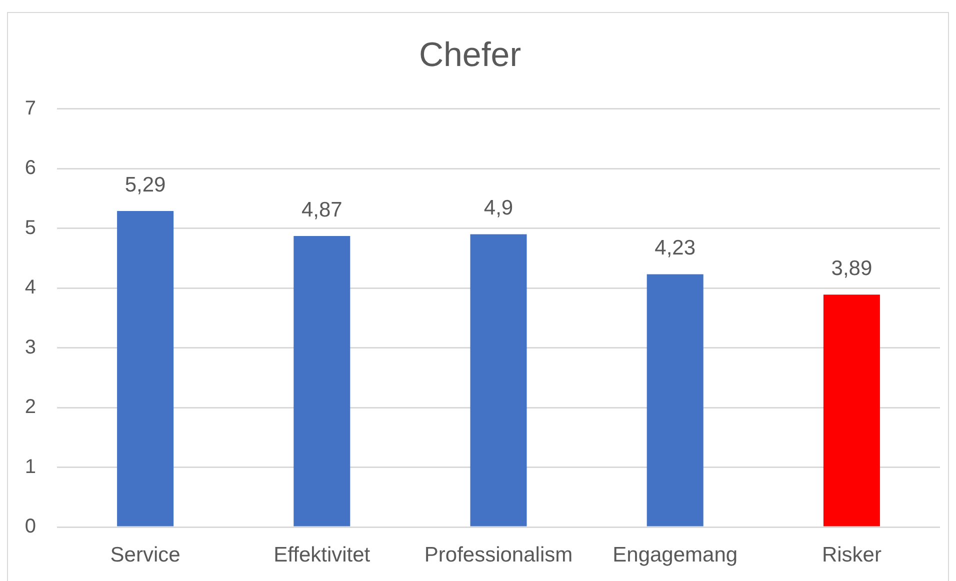 Image resolution: width=956 pixels, height=581 pixels. Describe the element at coordinates (145, 554) in the screenshot. I see `x-tick-label: Service` at that location.